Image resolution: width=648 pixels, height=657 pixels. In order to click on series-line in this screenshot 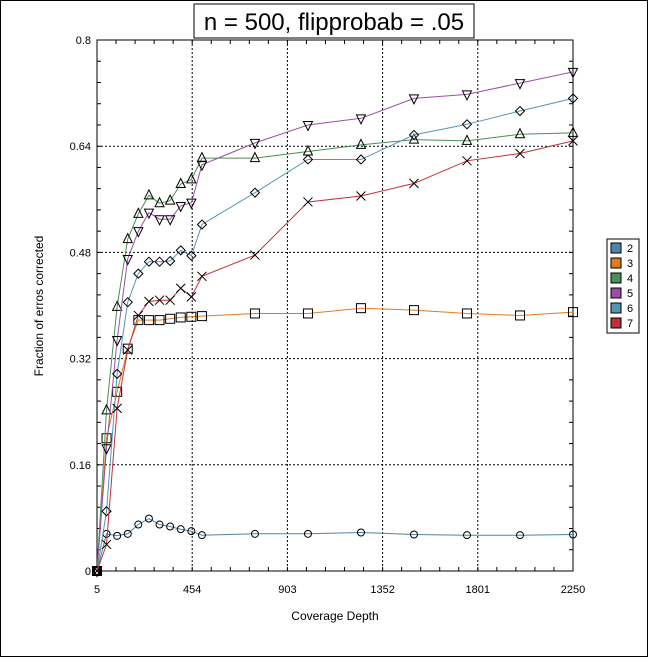, I will do `click(335, 545)`.